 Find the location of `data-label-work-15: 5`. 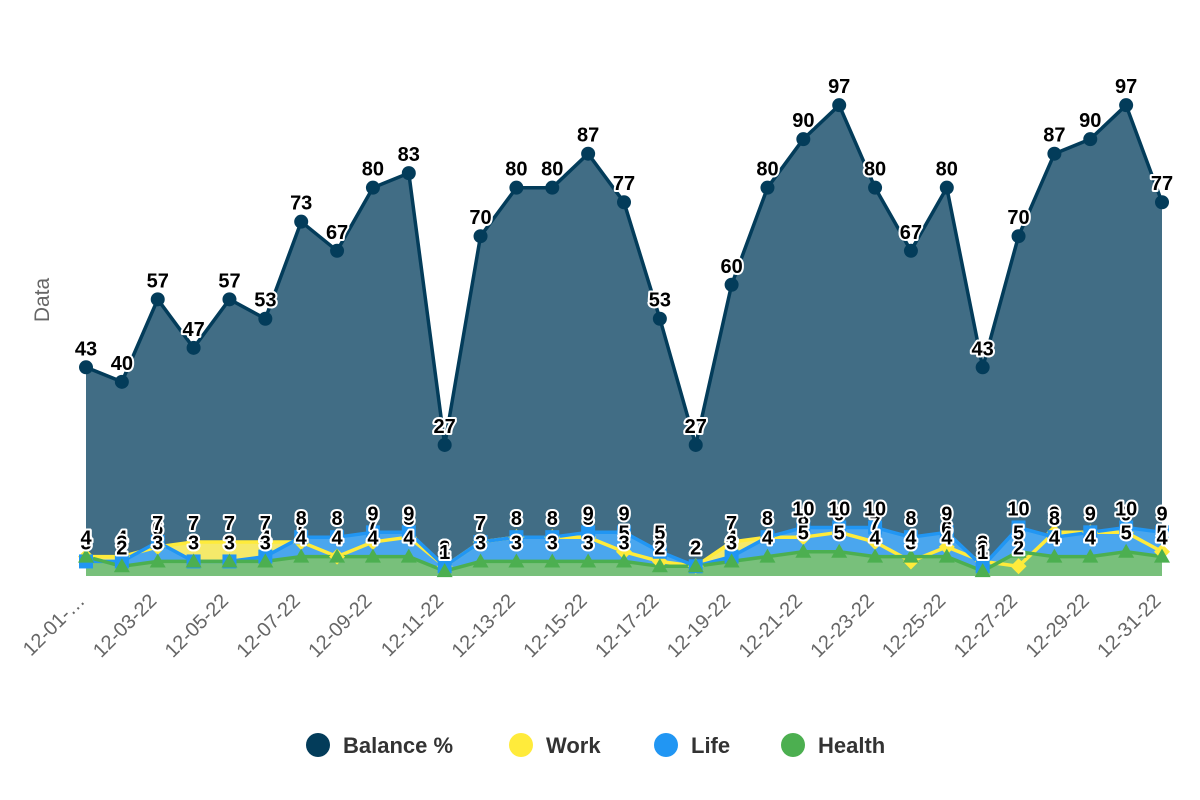

data-label-work-15: 5 is located at coordinates (623, 534).